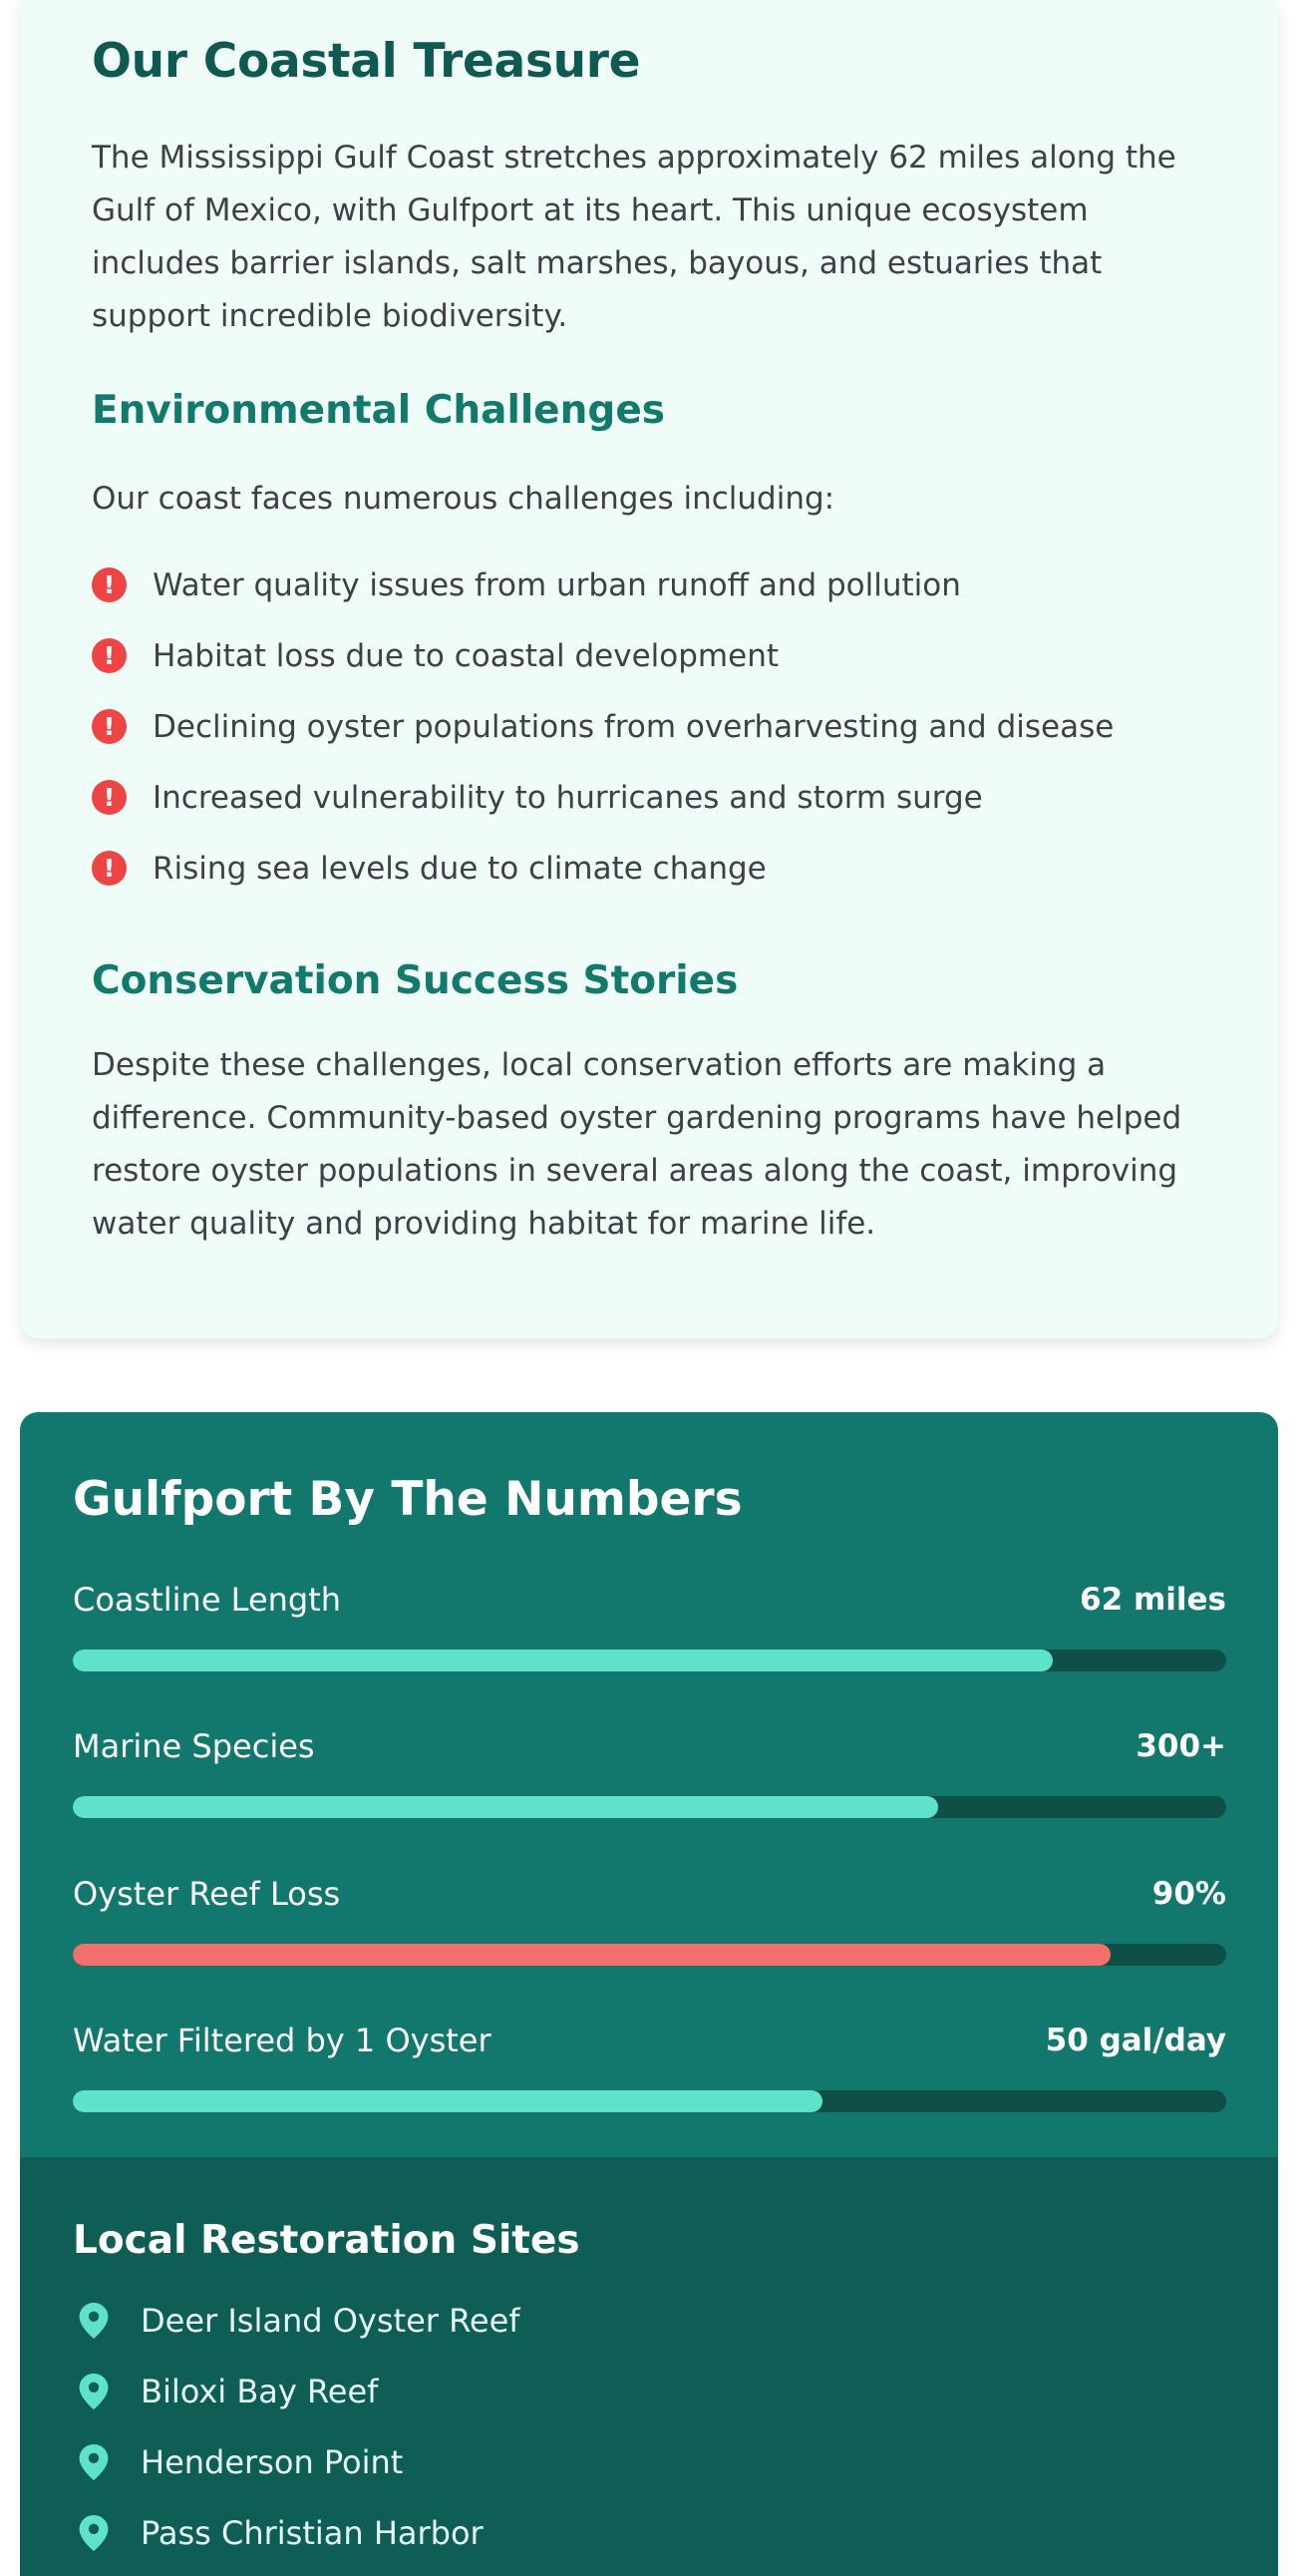 Image resolution: width=1305 pixels, height=2576 pixels. What do you see at coordinates (194, 1746) in the screenshot?
I see `stat-label: Marine Species` at bounding box center [194, 1746].